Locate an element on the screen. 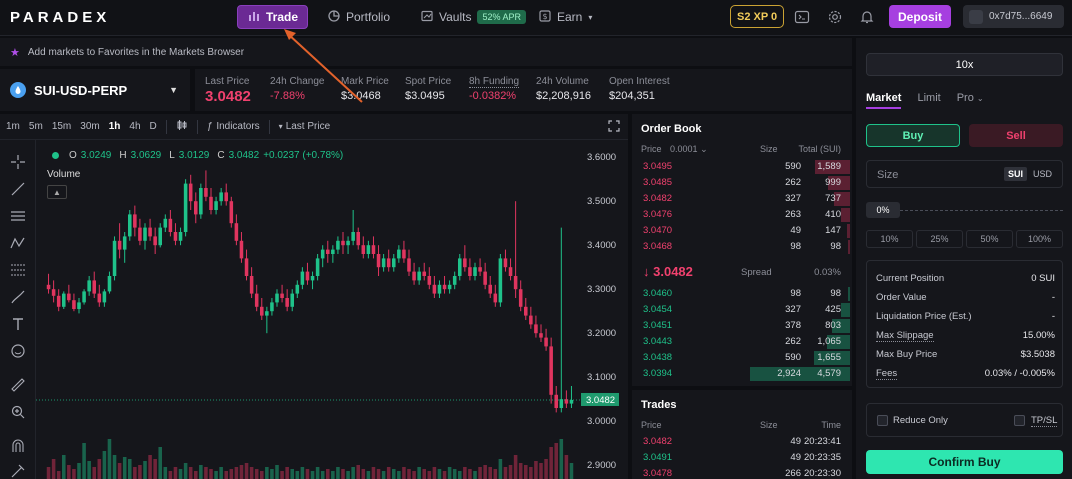 The width and height of the screenshot is (1072, 479). pct-50-button: 50% is located at coordinates (989, 239).